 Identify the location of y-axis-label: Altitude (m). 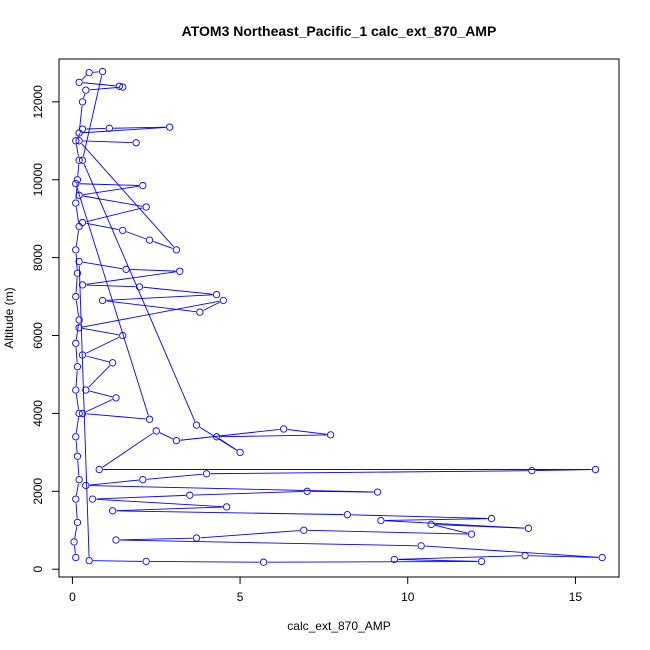
(9, 317).